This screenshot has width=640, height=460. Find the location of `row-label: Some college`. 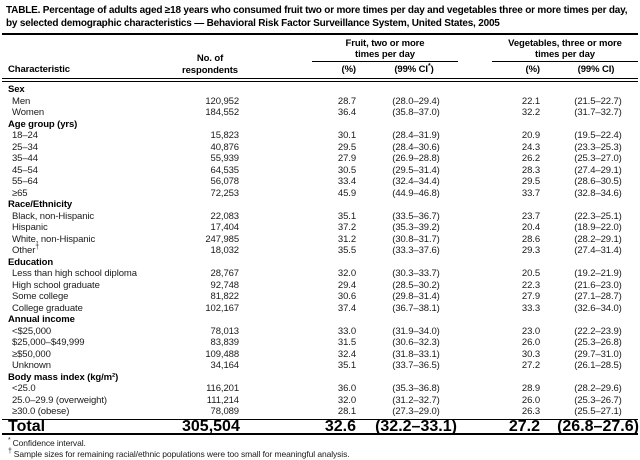

row-label: Some college is located at coordinates (40, 296).